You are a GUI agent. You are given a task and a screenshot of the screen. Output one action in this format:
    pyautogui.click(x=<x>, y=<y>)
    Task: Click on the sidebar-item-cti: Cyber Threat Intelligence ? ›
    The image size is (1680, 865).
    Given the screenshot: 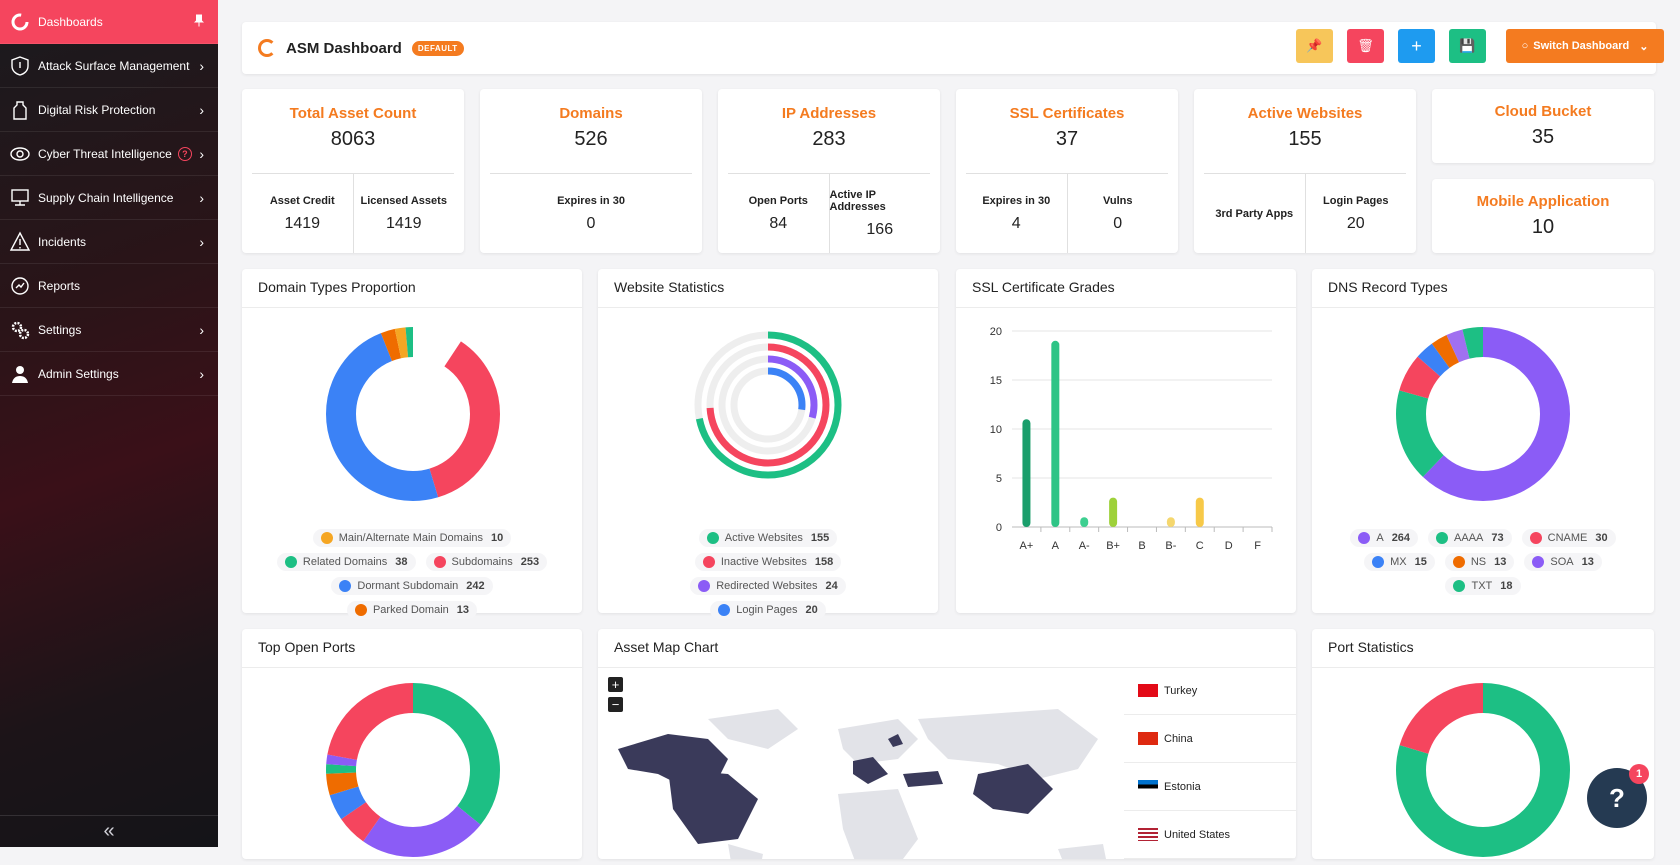 What is the action you would take?
    pyautogui.click(x=109, y=154)
    